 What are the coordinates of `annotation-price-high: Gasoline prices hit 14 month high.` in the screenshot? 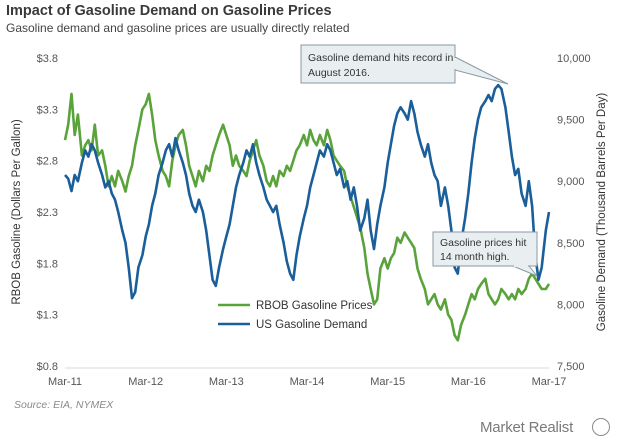 It's located at (485, 254).